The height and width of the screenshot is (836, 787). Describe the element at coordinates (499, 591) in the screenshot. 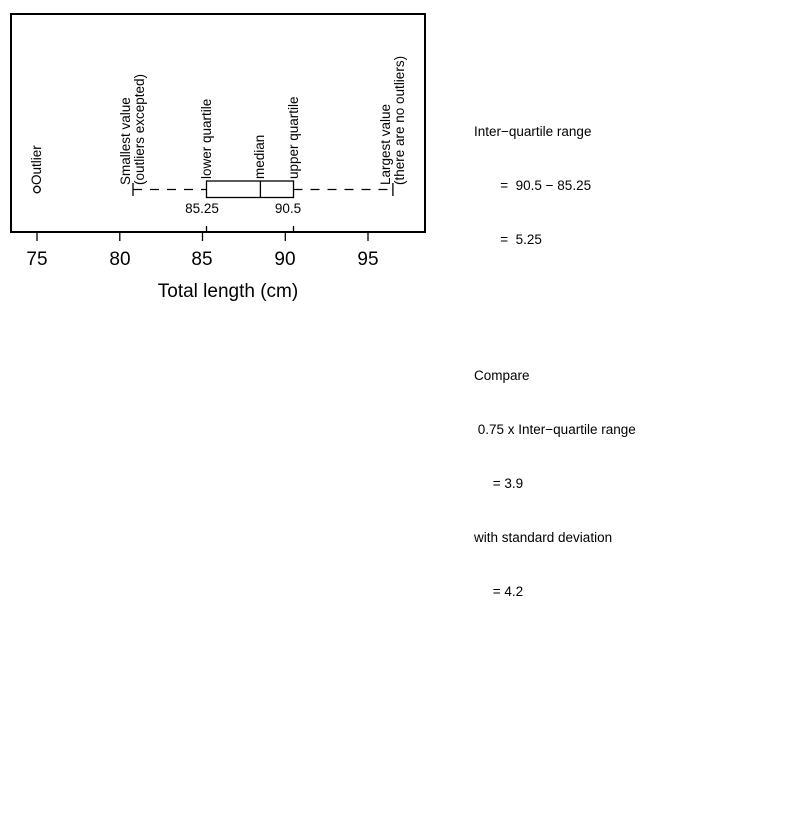

I see `annotation-line: = 4.2` at that location.